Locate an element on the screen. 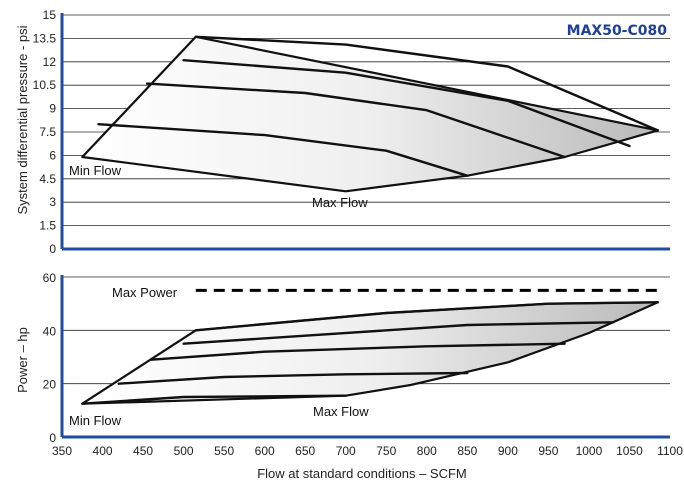  pressure-min-flow-label: Min Flow is located at coordinates (95, 170).